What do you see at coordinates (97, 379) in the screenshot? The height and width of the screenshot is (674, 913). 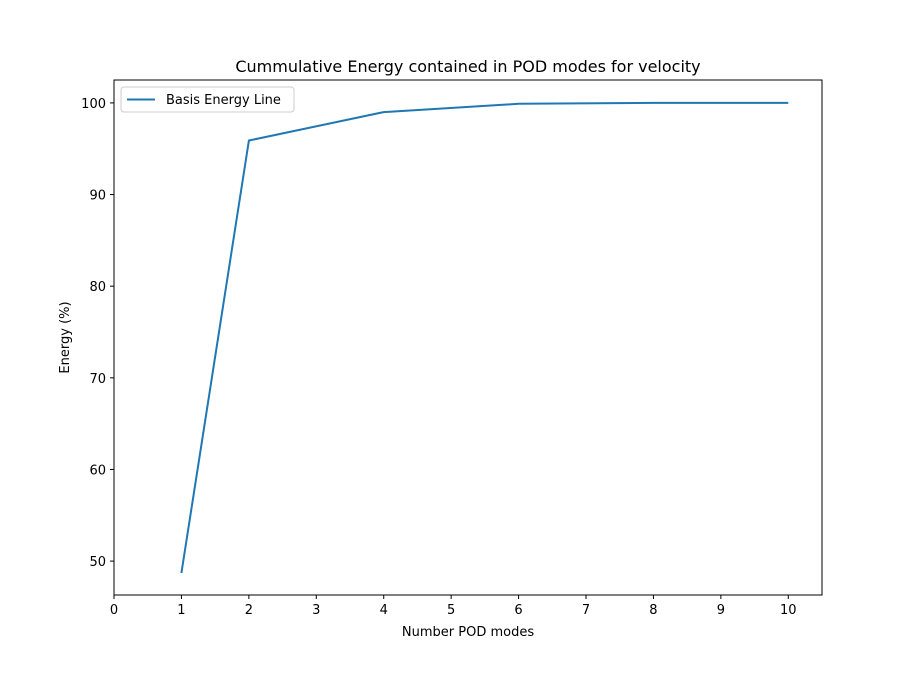 I see `y-tick-label: 70` at bounding box center [97, 379].